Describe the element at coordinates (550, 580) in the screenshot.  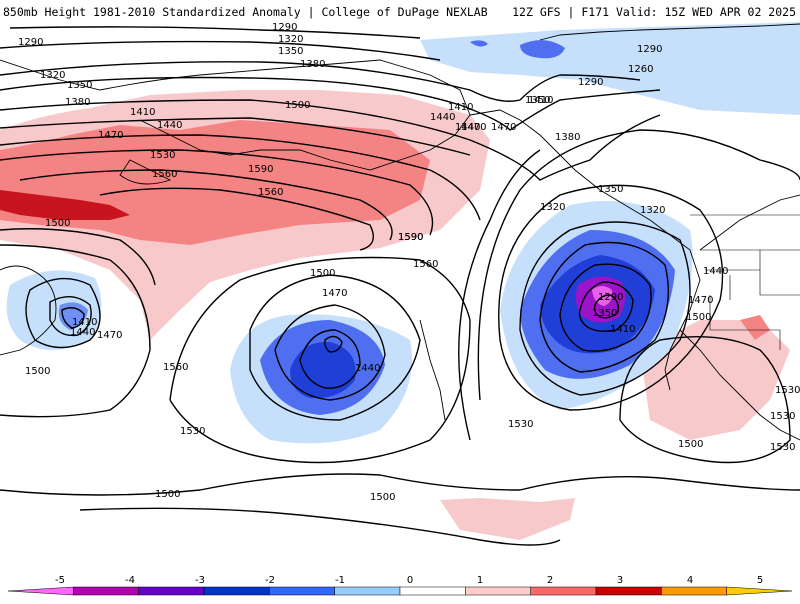
I see `colorbar-tick-label: 2` at that location.